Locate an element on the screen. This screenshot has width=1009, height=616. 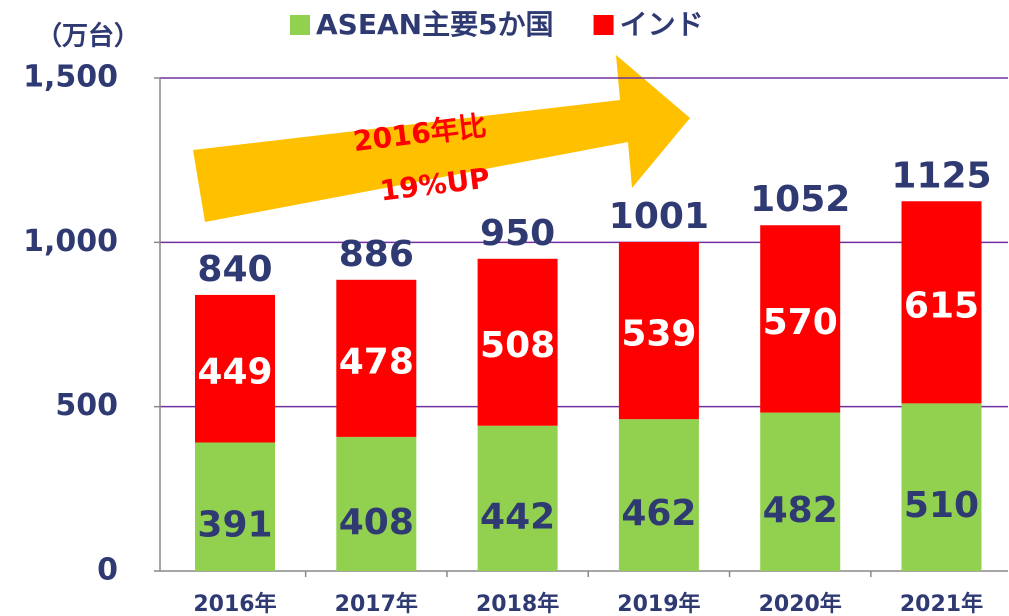
x-tick-label: 2021年 is located at coordinates (941, 603).